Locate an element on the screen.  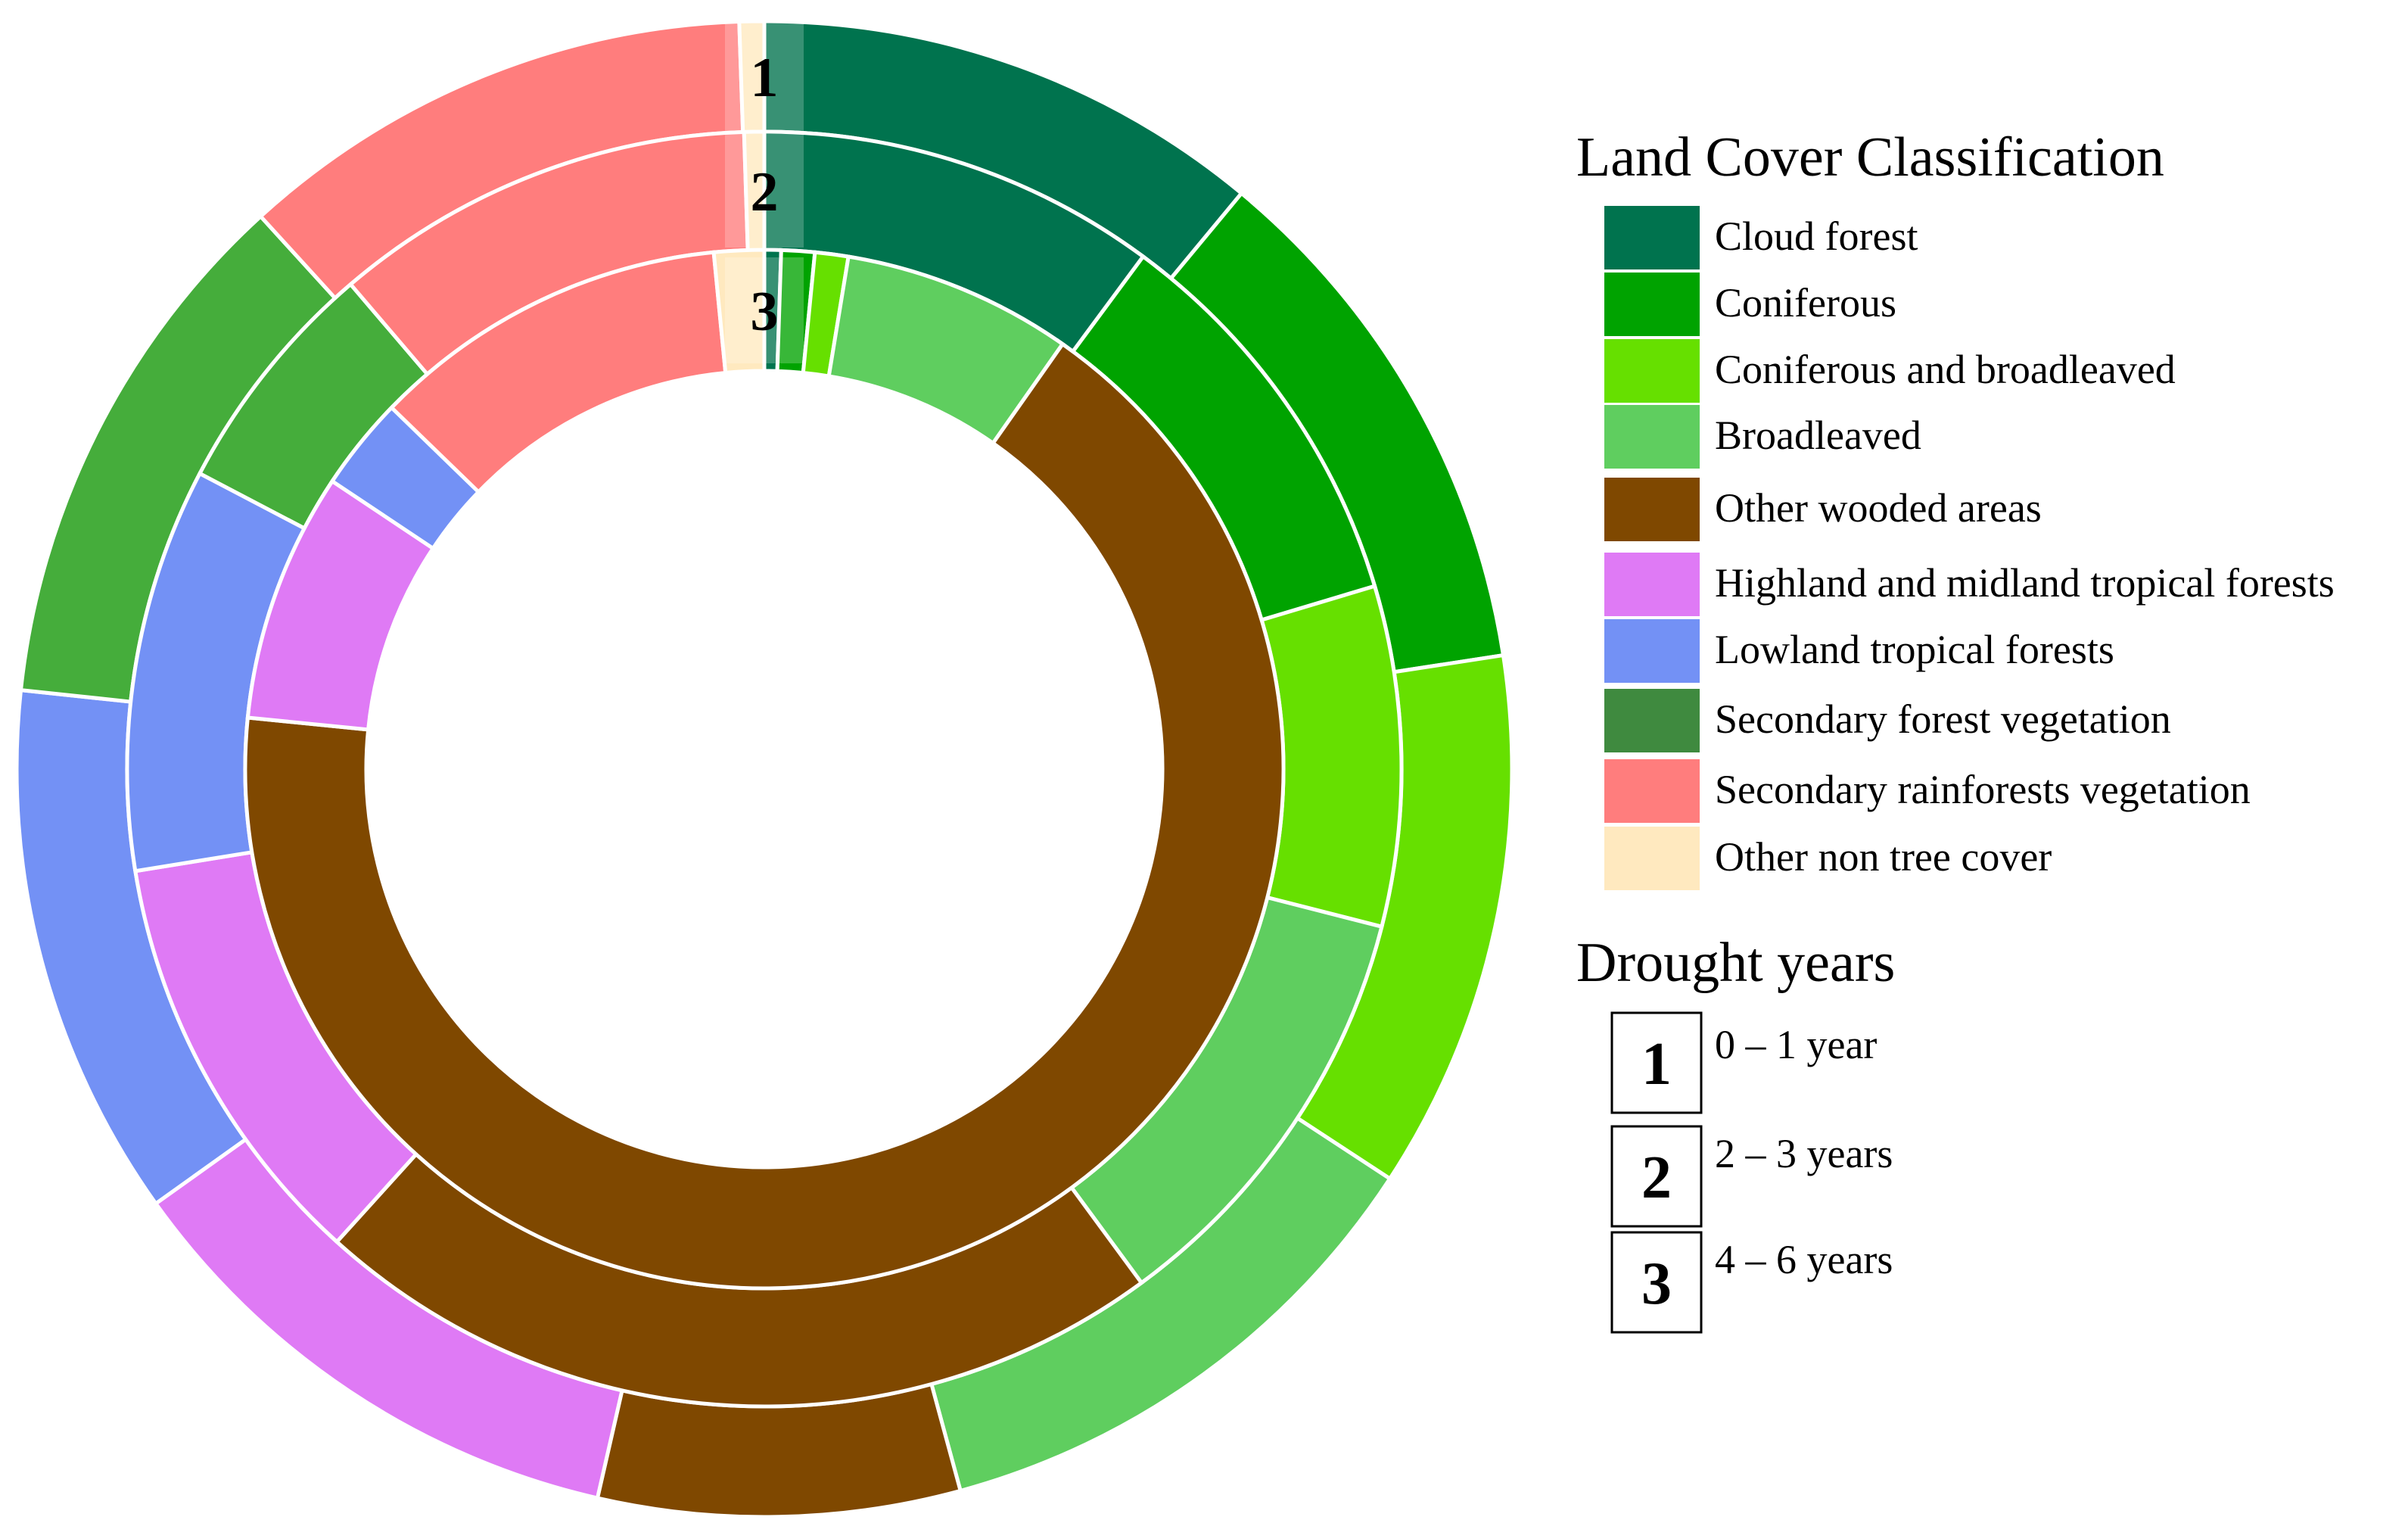
drought-legend: 1 0 – 1 year 2 2 – 3 years 3 4 – 6 years is located at coordinates (1751, 1172).